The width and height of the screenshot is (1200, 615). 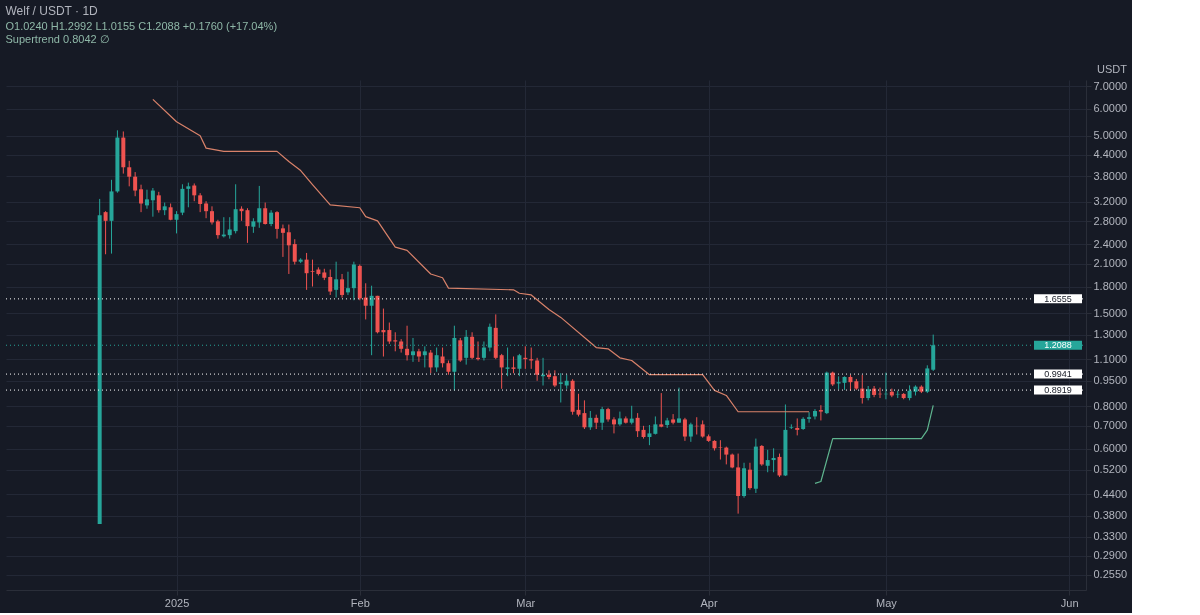 I want to click on y-tick-label: 7.0000, so click(x=1110, y=85).